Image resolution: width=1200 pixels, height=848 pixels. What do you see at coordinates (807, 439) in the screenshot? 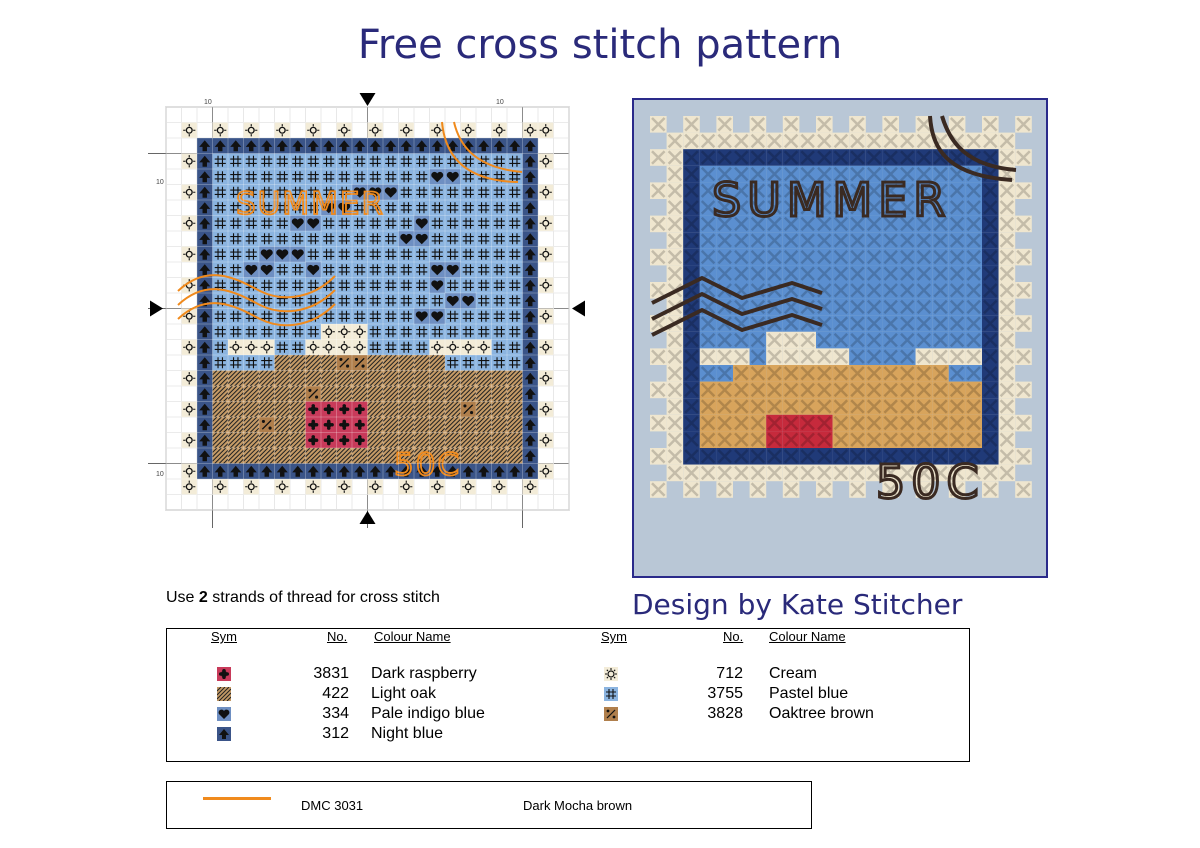
I see `stitch-rasp` at bounding box center [807, 439].